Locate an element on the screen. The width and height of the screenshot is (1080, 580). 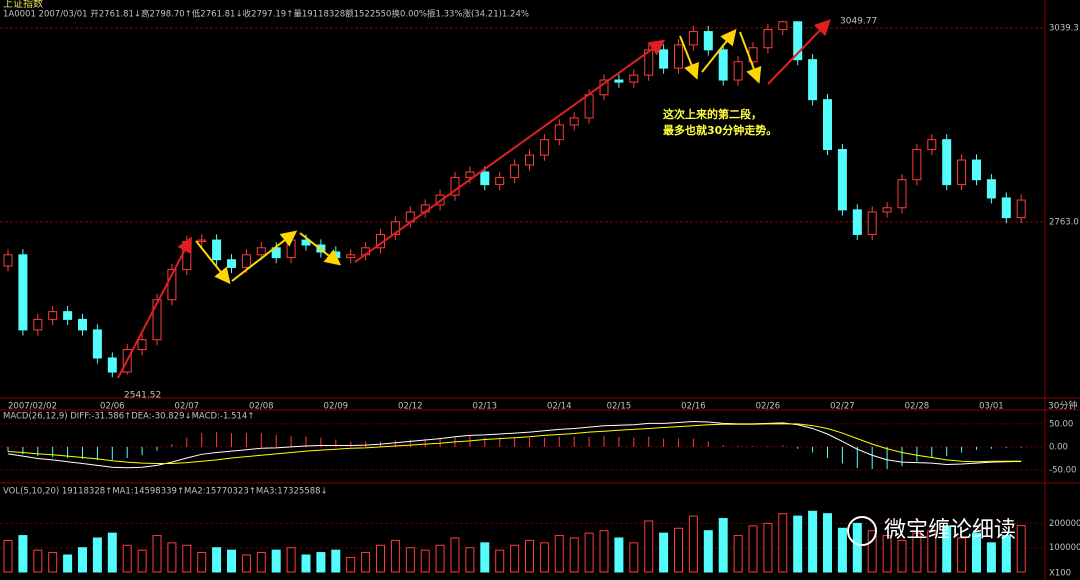
x-tick-label: 02/12 is located at coordinates (410, 407).